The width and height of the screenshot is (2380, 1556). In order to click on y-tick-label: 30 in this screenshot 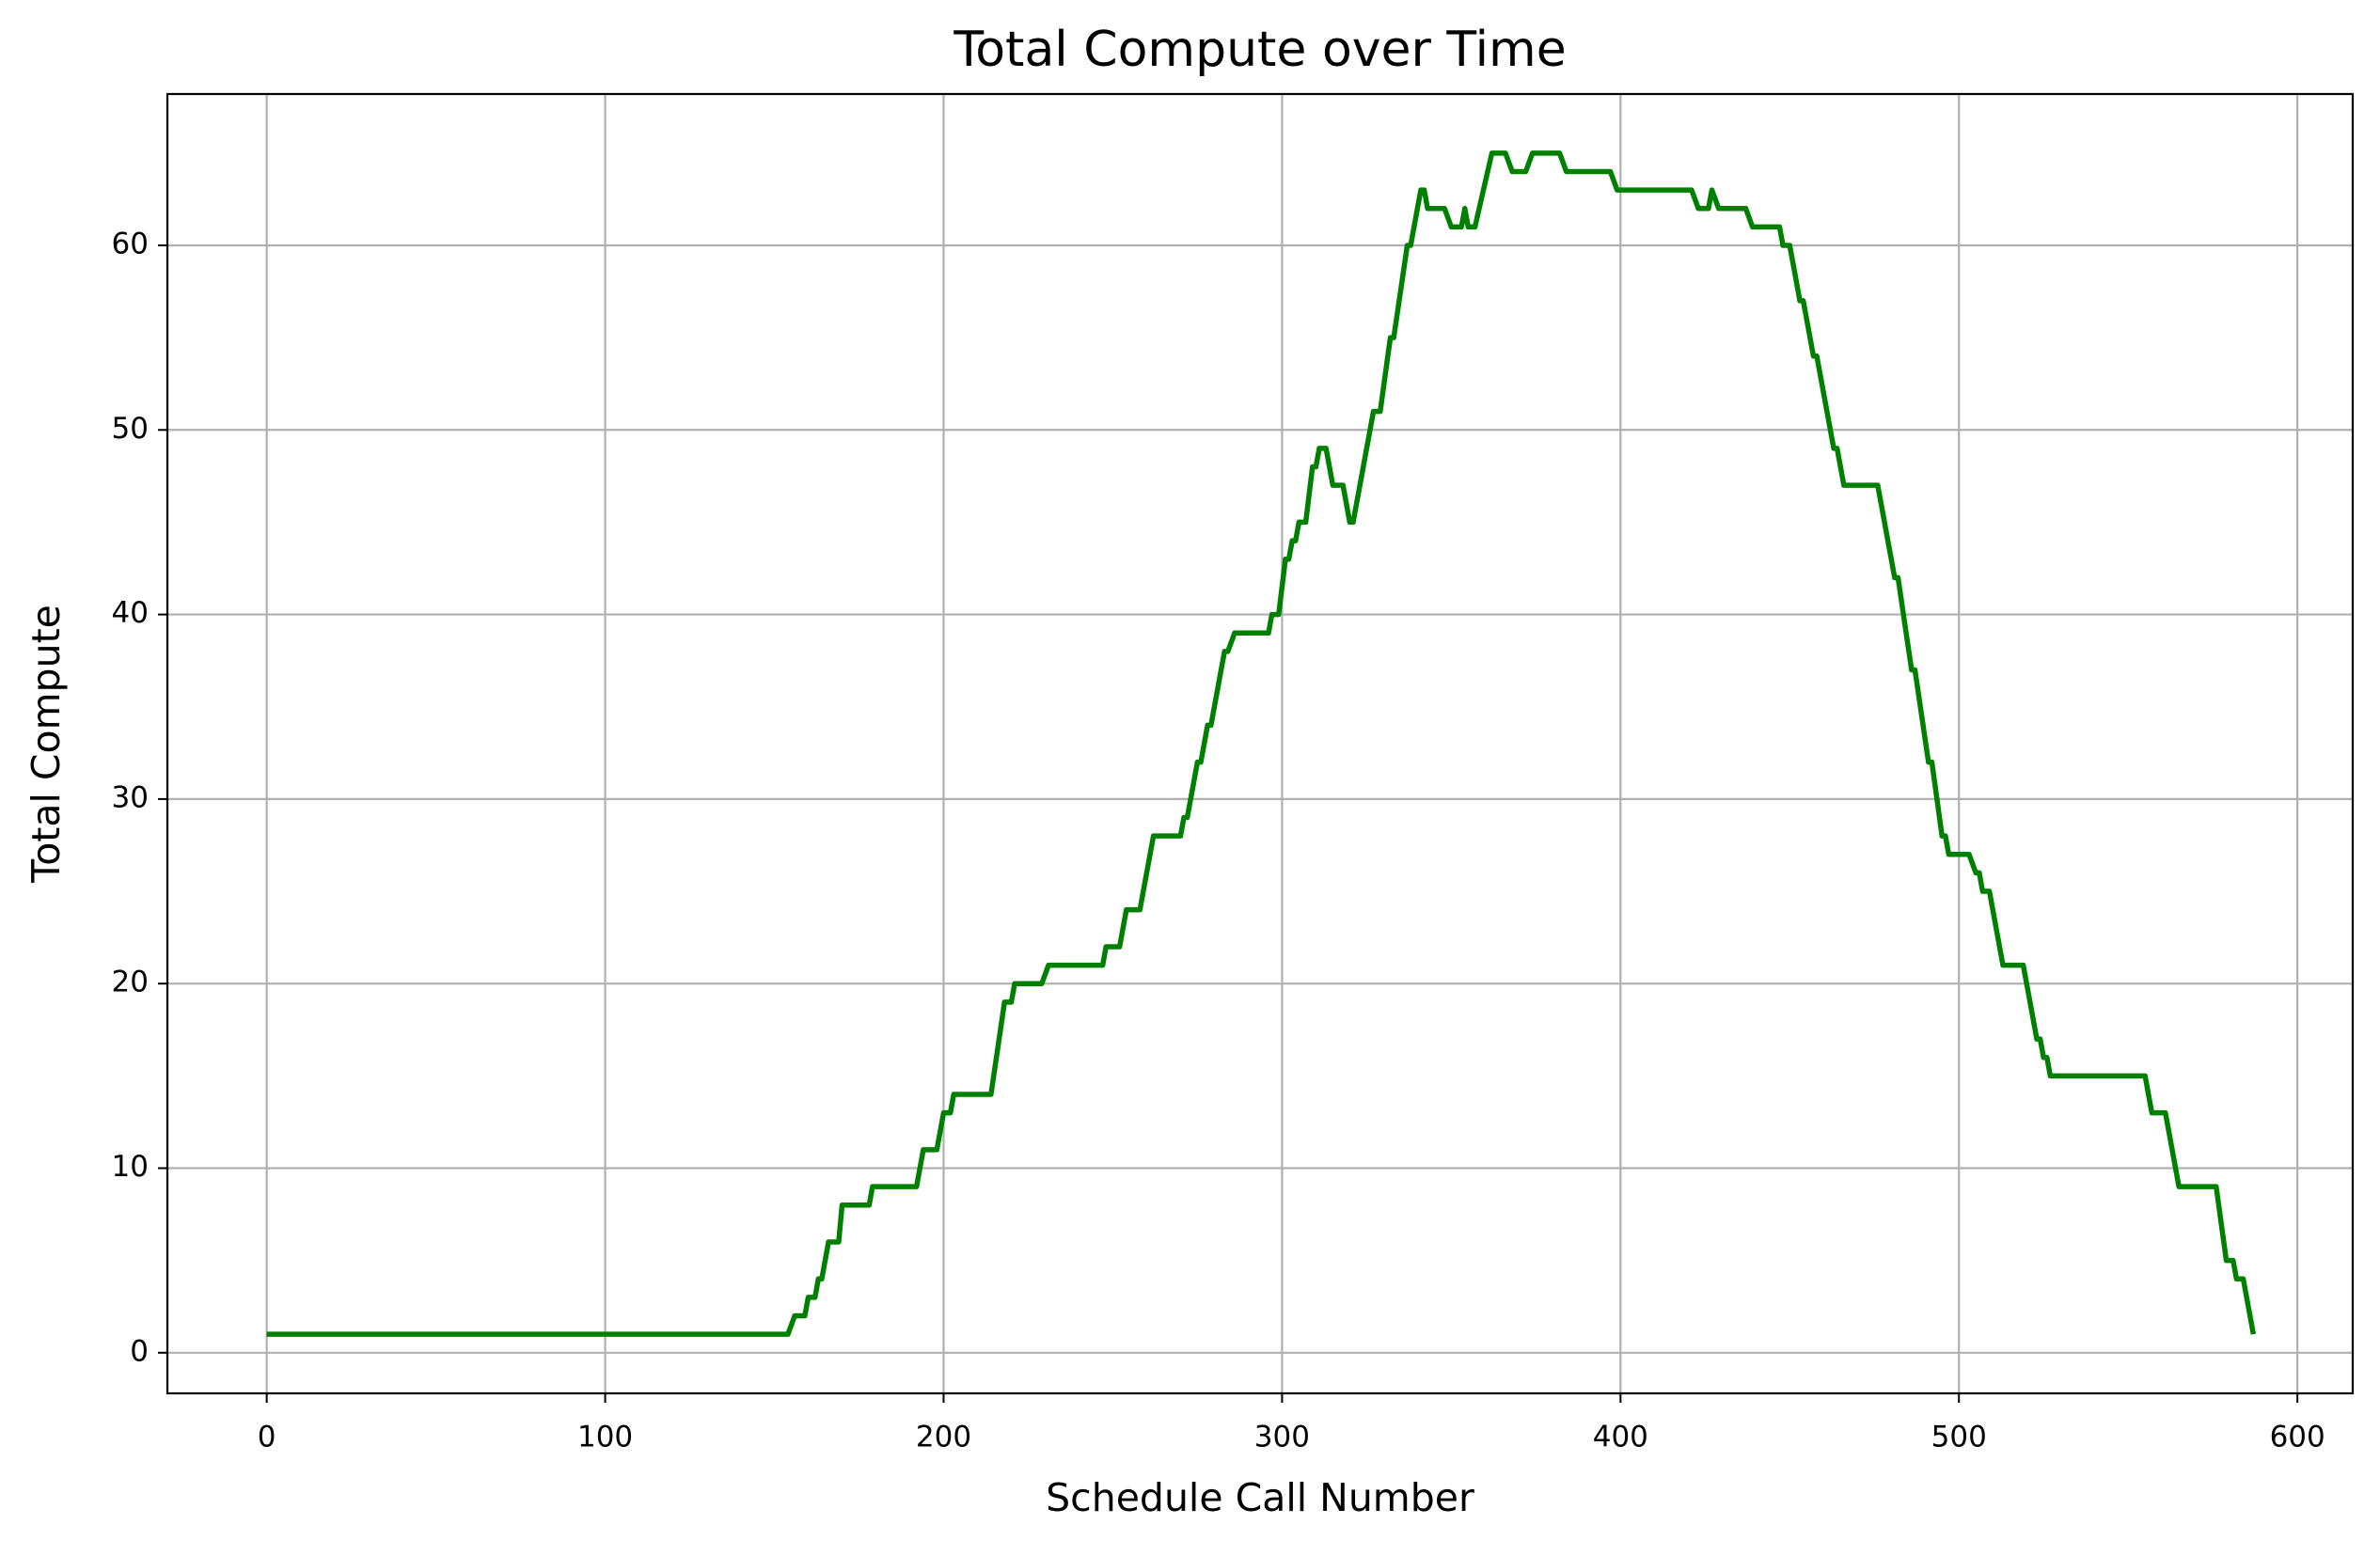, I will do `click(130, 797)`.